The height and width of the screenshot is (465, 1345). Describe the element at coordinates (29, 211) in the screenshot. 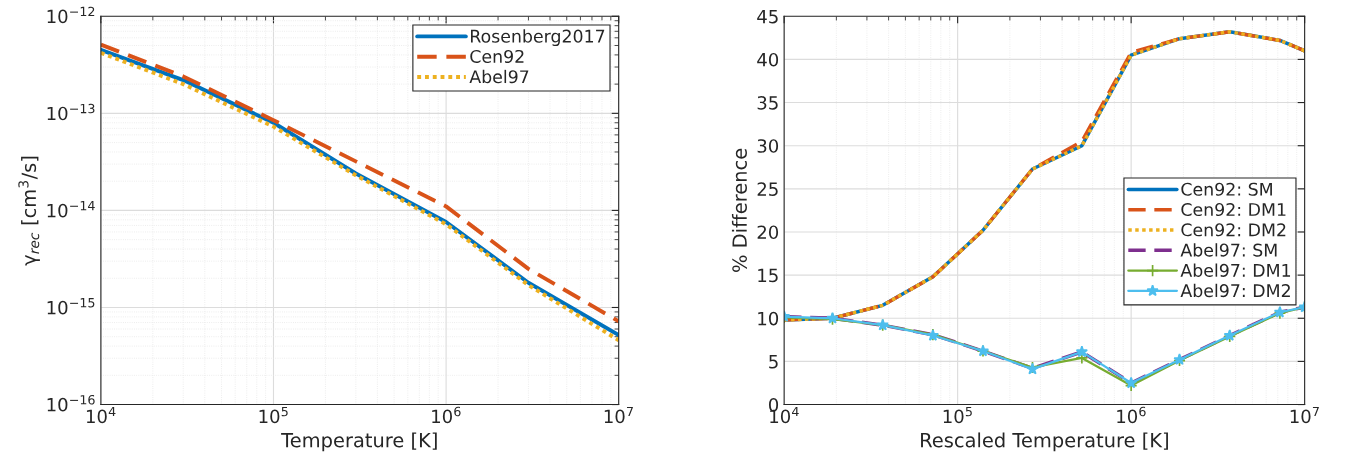

I see `y-axis-title: γ$_{rec}$ [cm$^{3}$/s]` at that location.